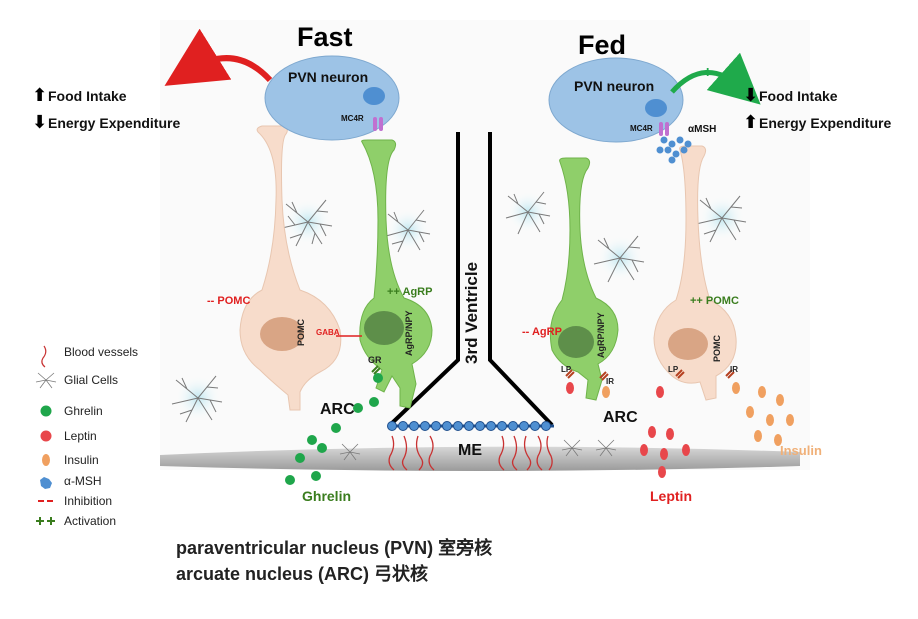  What do you see at coordinates (628, 430) in the screenshot?
I see `leptin-particles` at bounding box center [628, 430].